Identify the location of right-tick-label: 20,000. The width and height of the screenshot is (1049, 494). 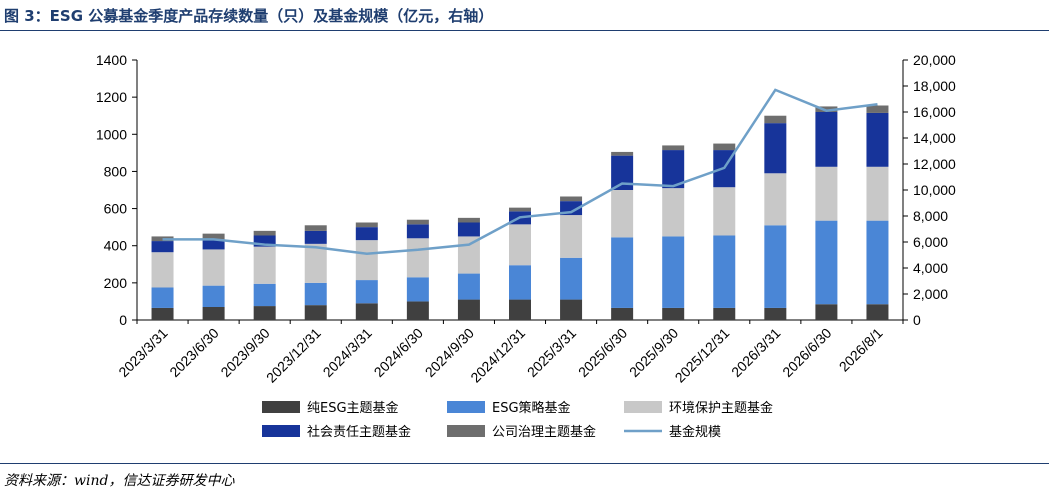
(934, 60).